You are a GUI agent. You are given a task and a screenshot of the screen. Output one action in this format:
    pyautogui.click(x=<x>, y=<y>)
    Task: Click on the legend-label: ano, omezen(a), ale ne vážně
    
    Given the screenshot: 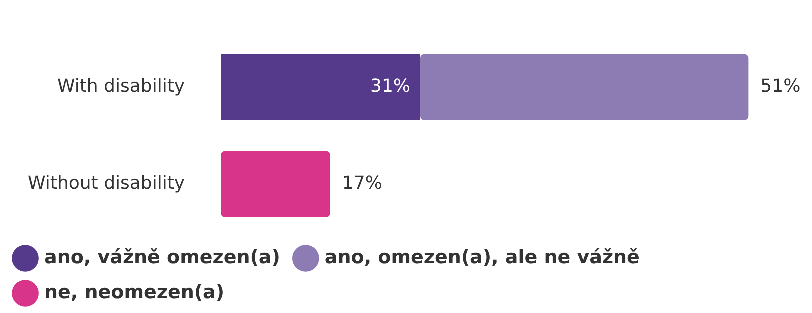 What is the action you would take?
    pyautogui.click(x=482, y=257)
    